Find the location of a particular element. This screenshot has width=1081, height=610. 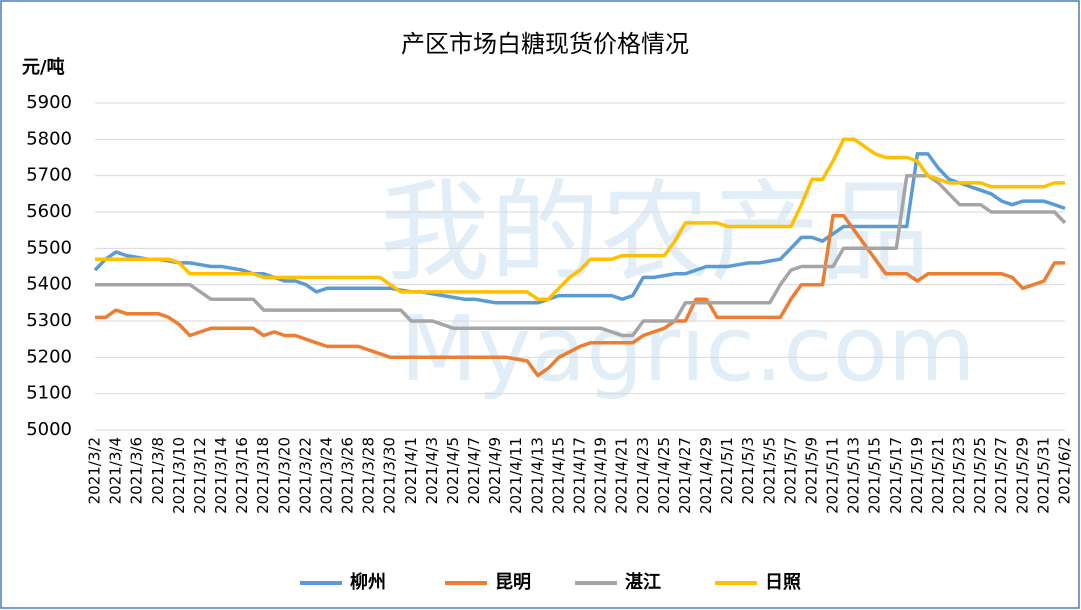

x-tick-label: 2021/4/7 is located at coordinates (474, 470).